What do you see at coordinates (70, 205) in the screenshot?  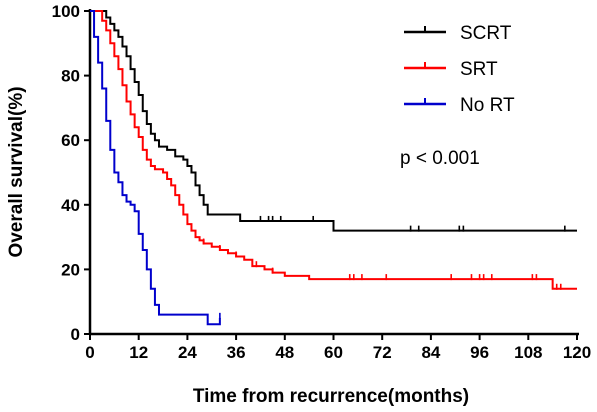 I see `y-tick-label: 40` at bounding box center [70, 205].